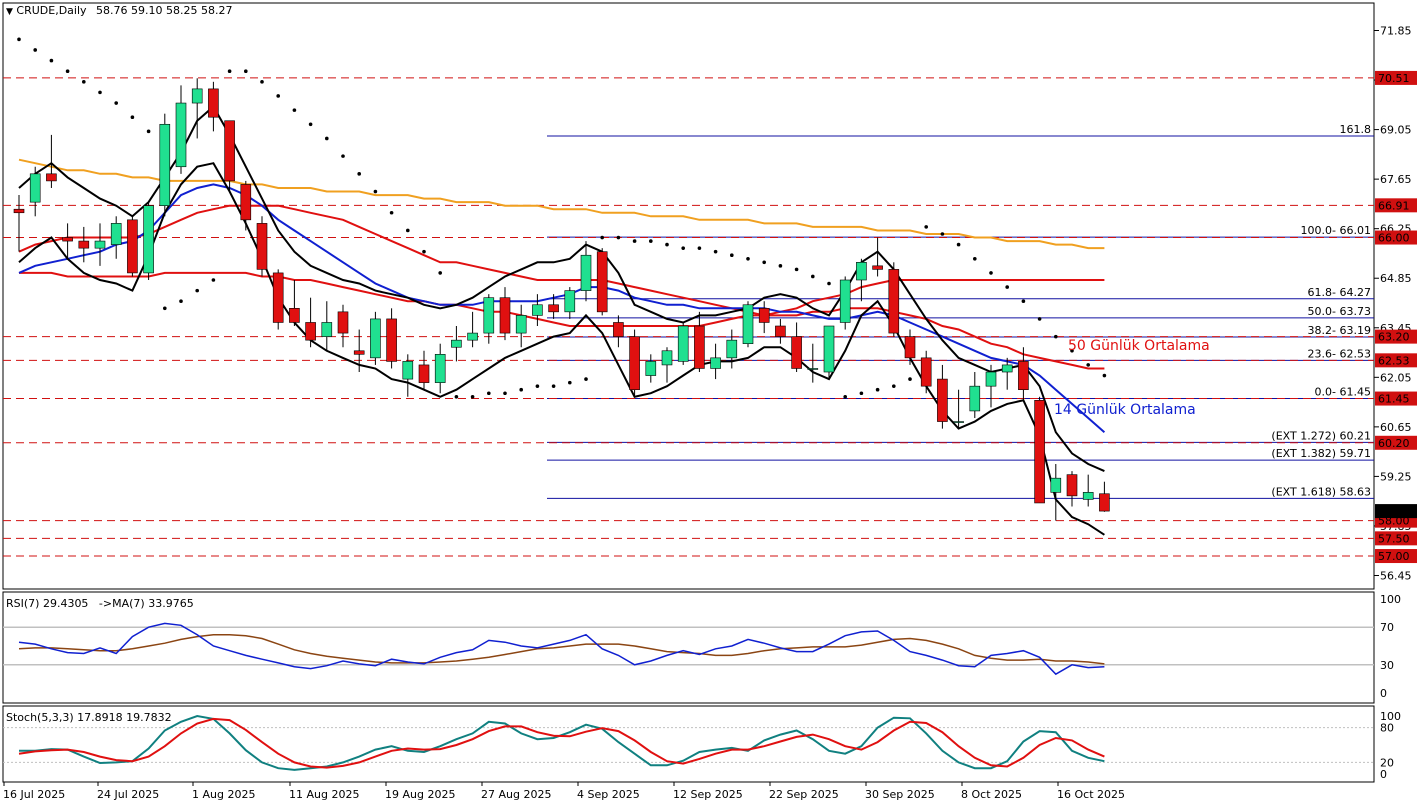  Describe the element at coordinates (1394, 238) in the screenshot. I see `price-level-tag-label: 66.00` at that location.